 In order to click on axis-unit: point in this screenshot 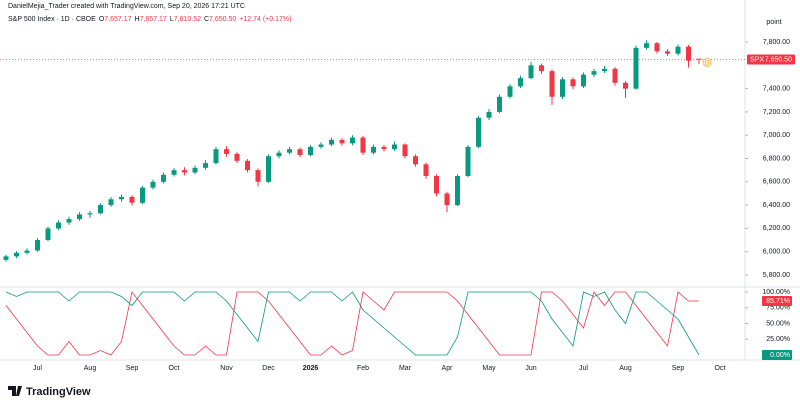, I will do `click(773, 22)`.